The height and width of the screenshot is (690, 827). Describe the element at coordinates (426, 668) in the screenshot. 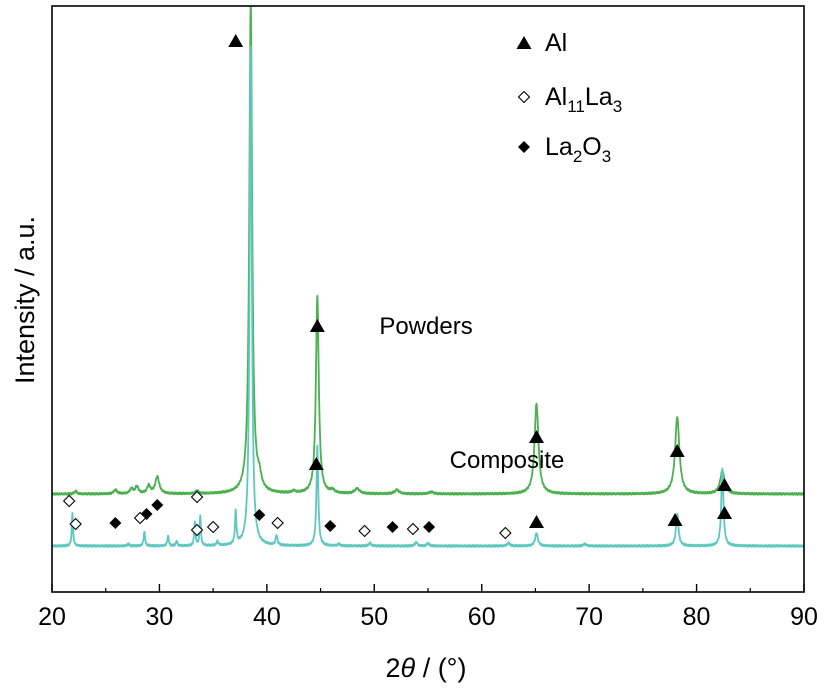

I see `x-axis-label: 2θ / (°)` at that location.